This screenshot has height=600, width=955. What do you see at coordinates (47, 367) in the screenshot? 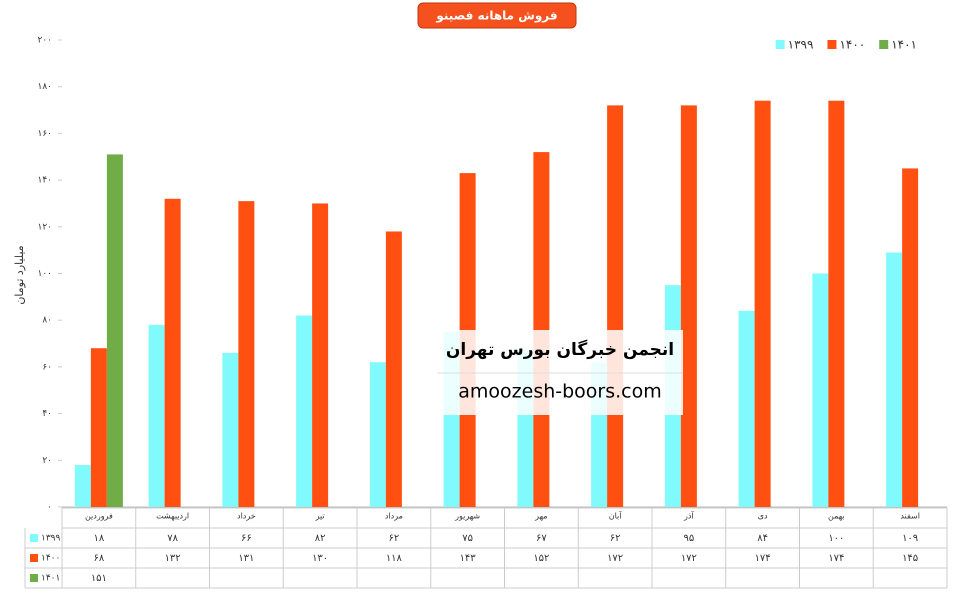
I see `y-tick-label: ۶۰` at bounding box center [47, 367].